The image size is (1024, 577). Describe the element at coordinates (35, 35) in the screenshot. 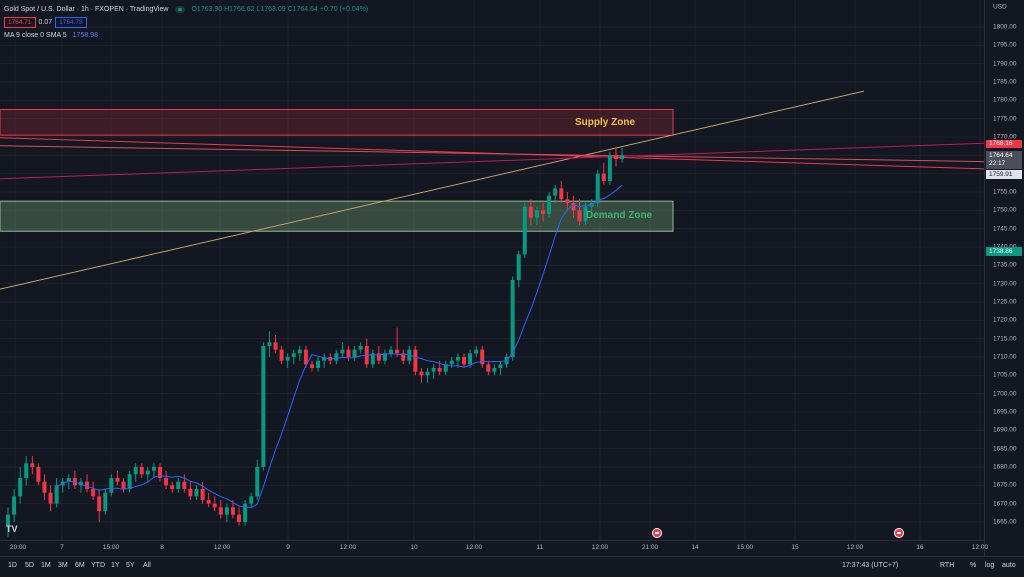

I see `ma-indicator-label: MA 9 close 0 SMA 5` at that location.